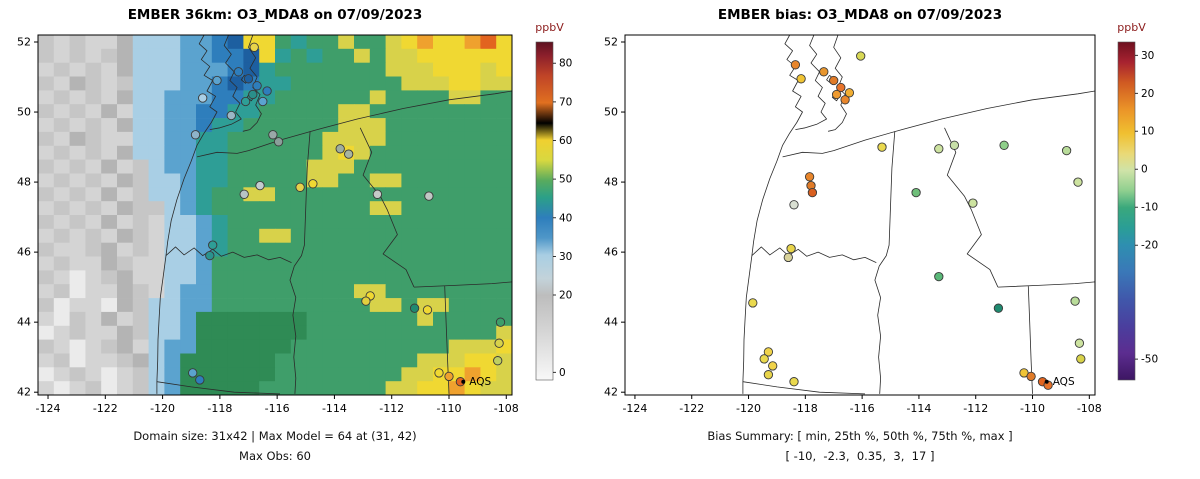  I want to click on colorbar-tick-label: 20, so click(1147, 94).